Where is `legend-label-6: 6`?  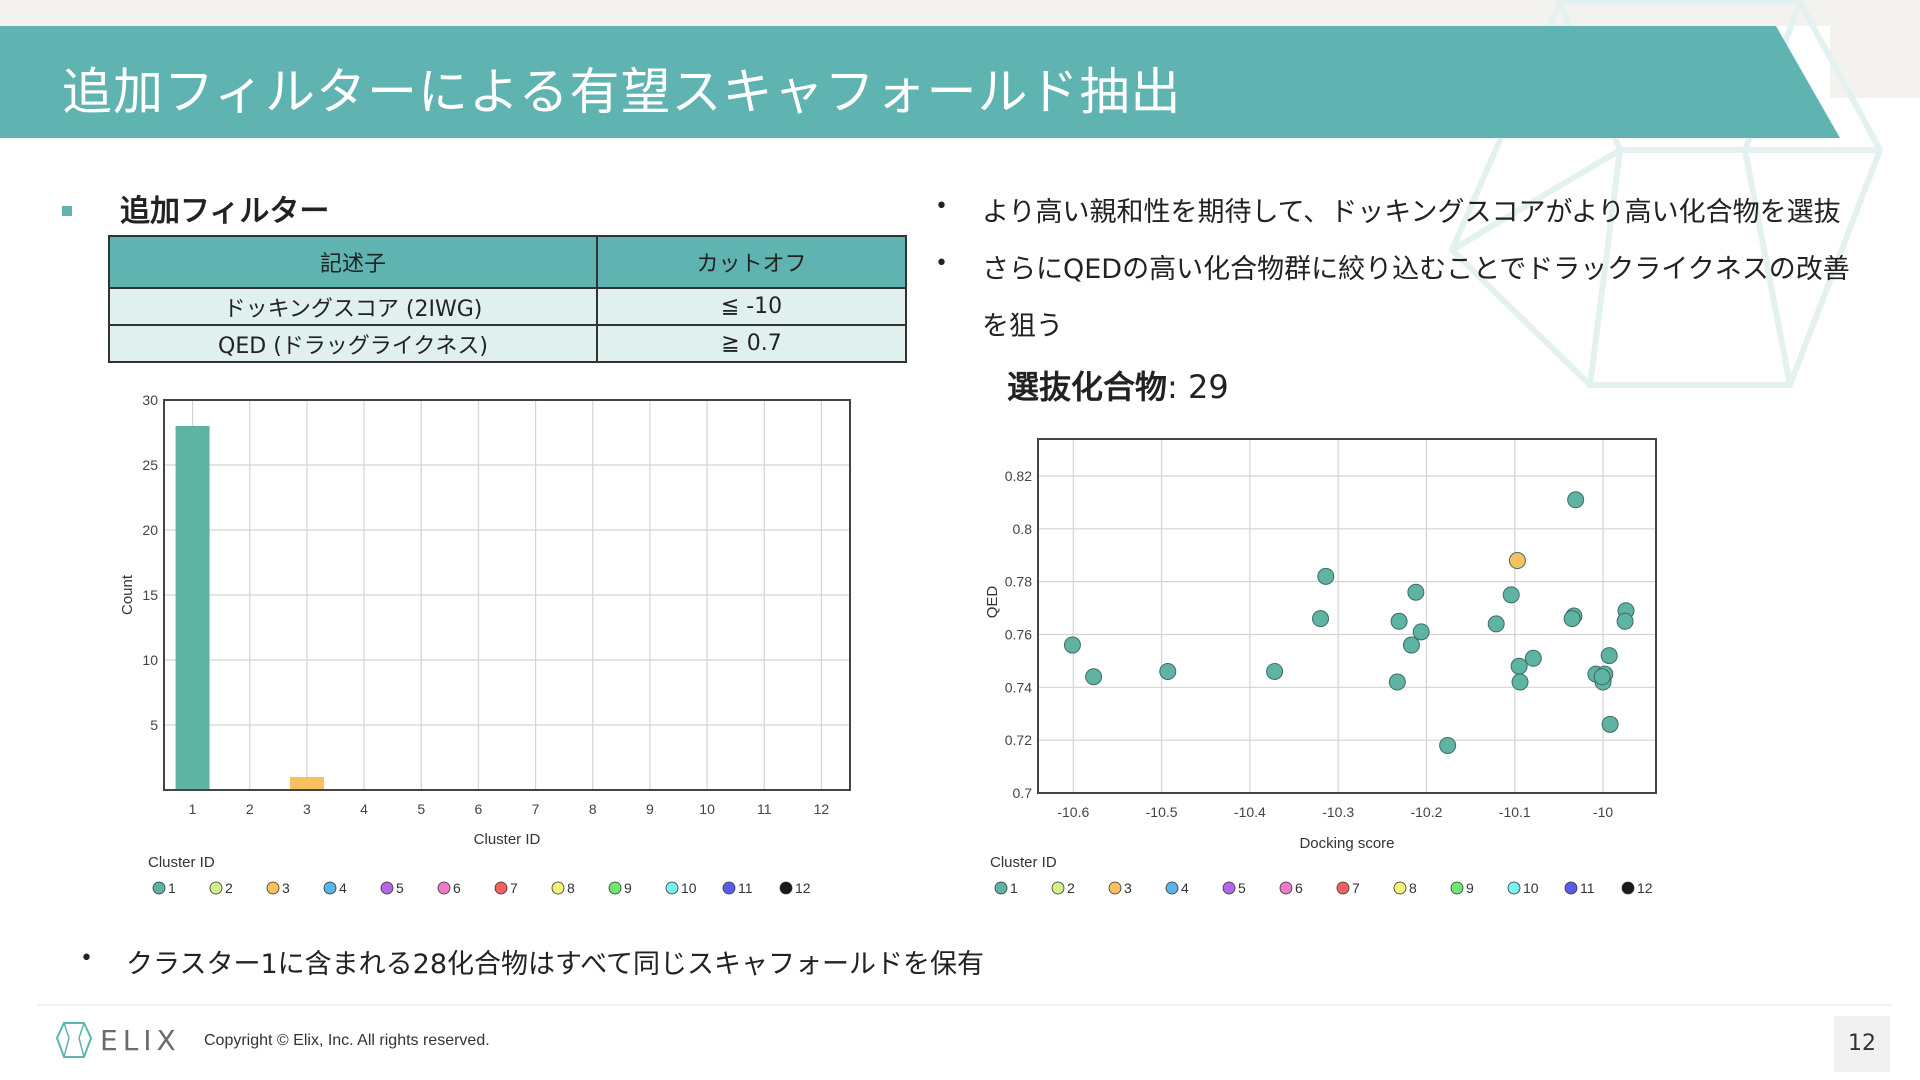
legend-label-6: 6 is located at coordinates (1299, 888).